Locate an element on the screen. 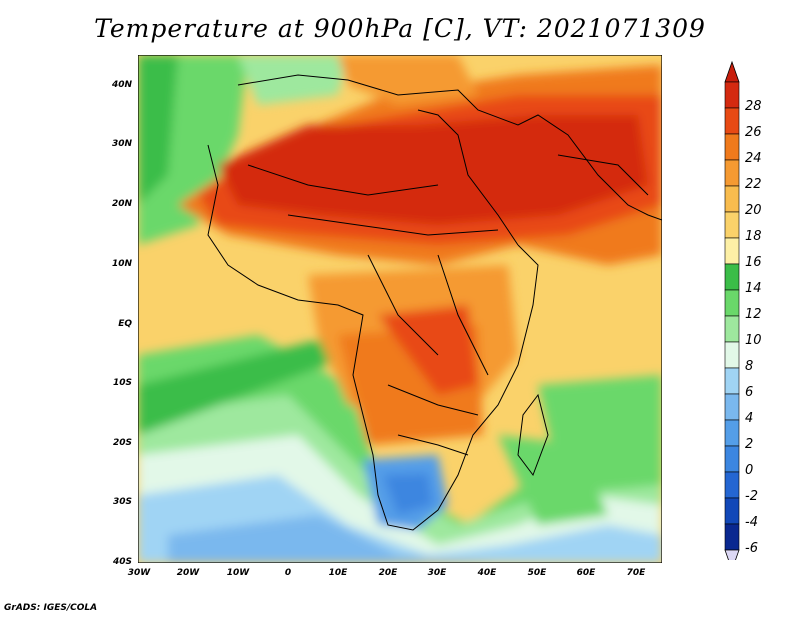  colorbar-label: 22 is located at coordinates (753, 184).